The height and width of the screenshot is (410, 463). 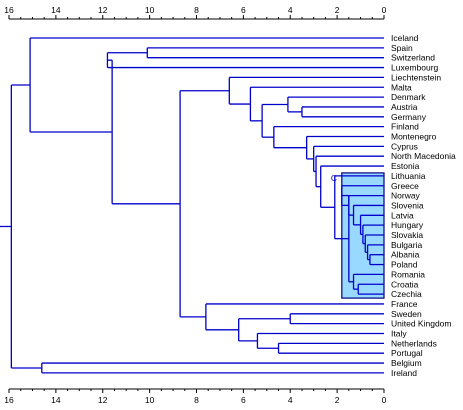 What do you see at coordinates (405, 284) in the screenshot?
I see `leaf-label: Croatia` at bounding box center [405, 284].